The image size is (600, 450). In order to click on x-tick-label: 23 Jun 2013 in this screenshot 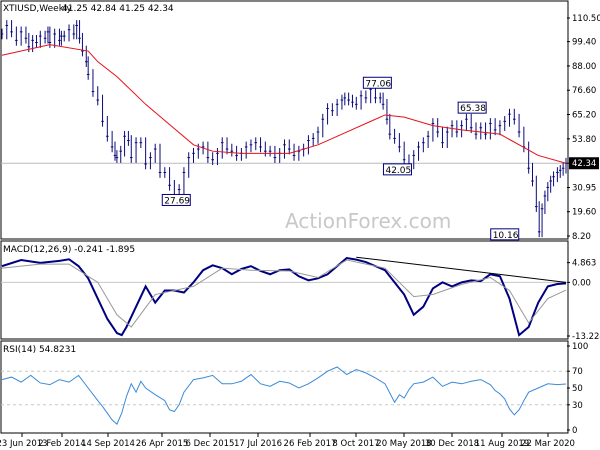, I will do `click(24, 444)`.